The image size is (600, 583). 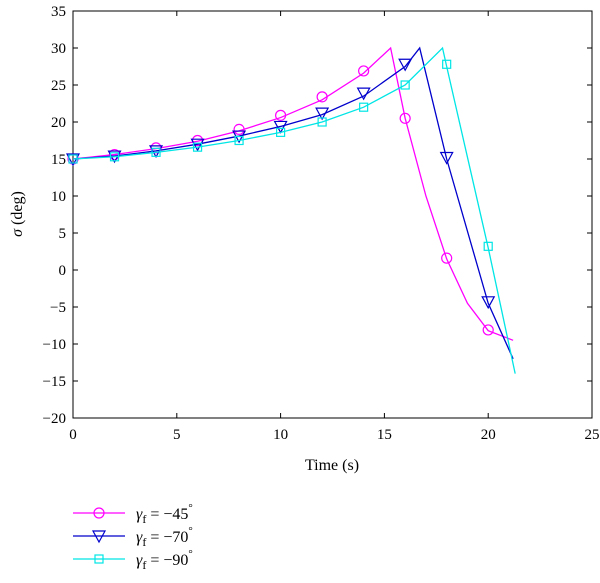 What do you see at coordinates (167, 514) in the screenshot?
I see `legend-value: = −45` at bounding box center [167, 514].